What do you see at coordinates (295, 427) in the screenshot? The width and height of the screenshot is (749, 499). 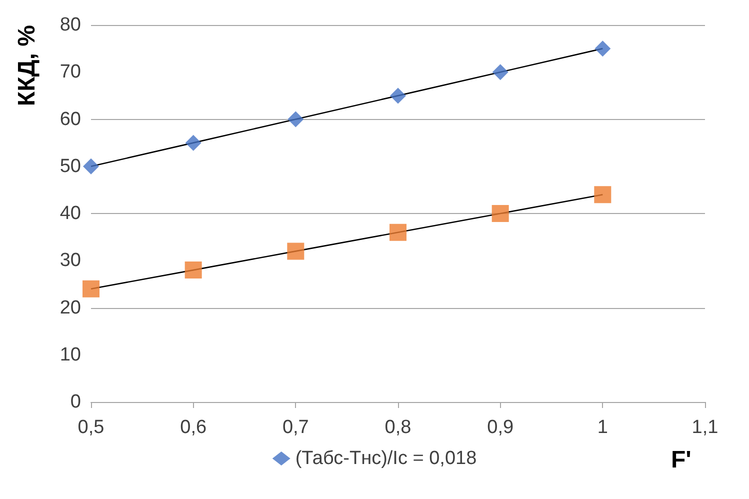 I see `x-tick-label: 0,7` at bounding box center [295, 427].